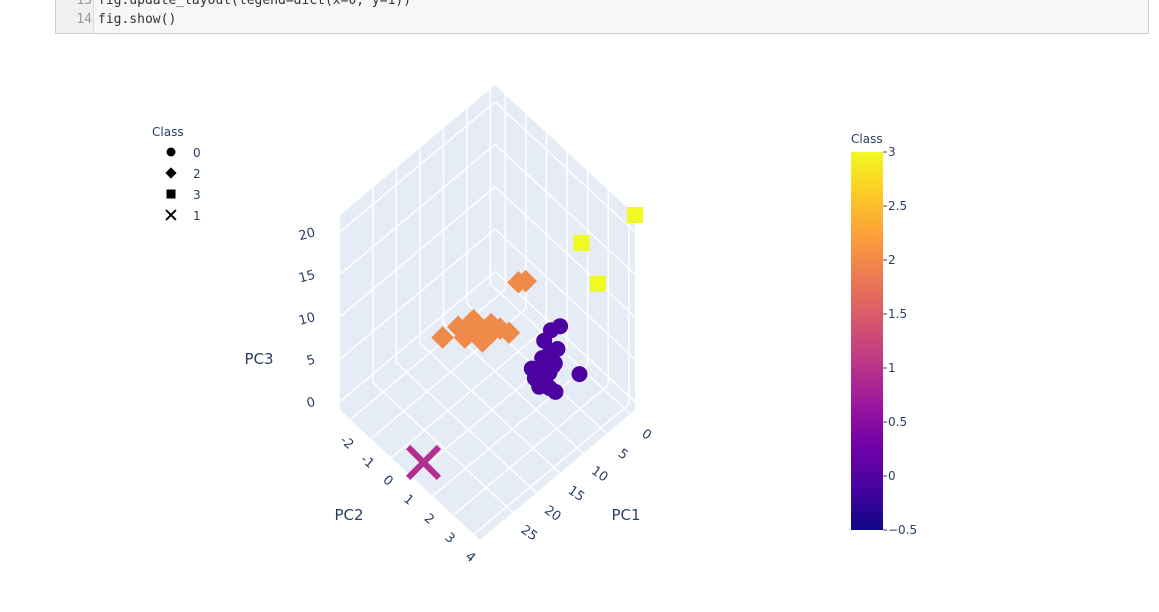 This screenshot has width=1159, height=612. Describe the element at coordinates (408, 500) in the screenshot. I see `y-tick-label: 1` at that location.